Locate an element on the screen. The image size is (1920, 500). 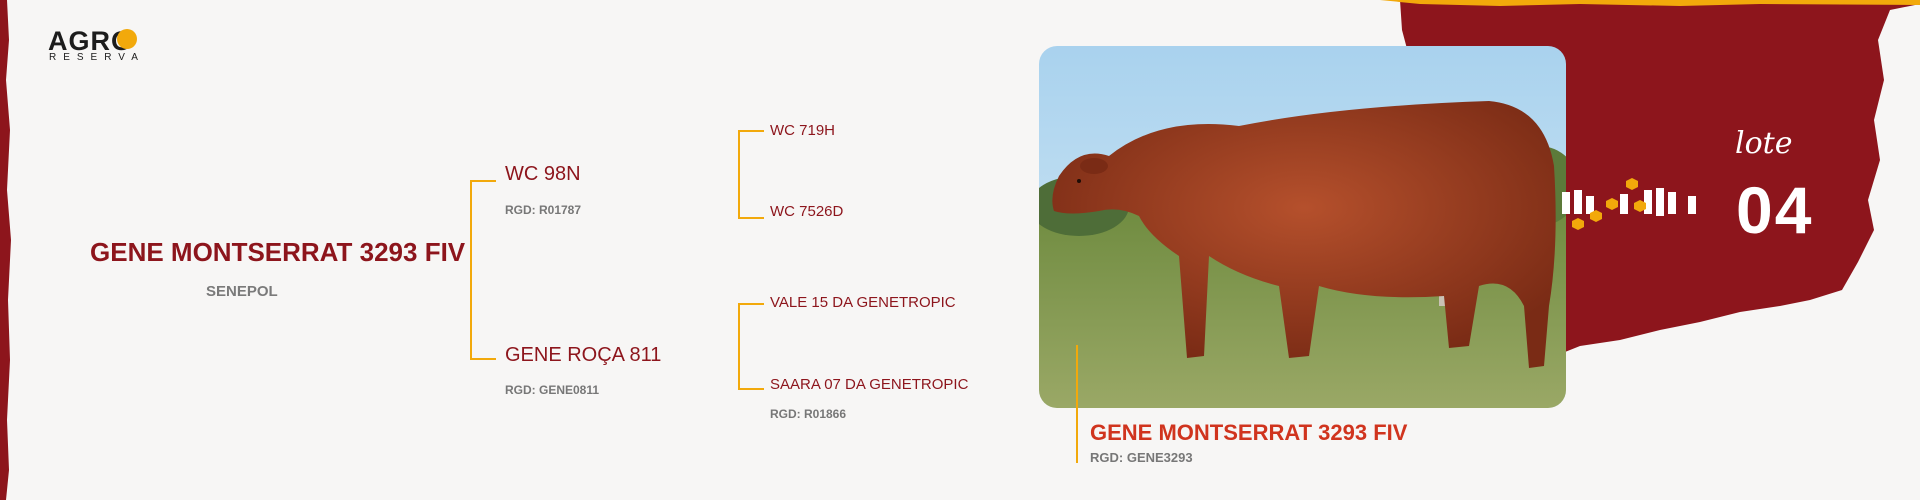
logo-clock-icon is located at coordinates (127, 39).